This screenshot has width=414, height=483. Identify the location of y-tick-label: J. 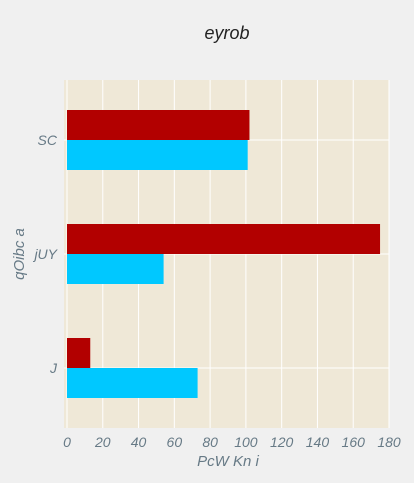
(53, 368).